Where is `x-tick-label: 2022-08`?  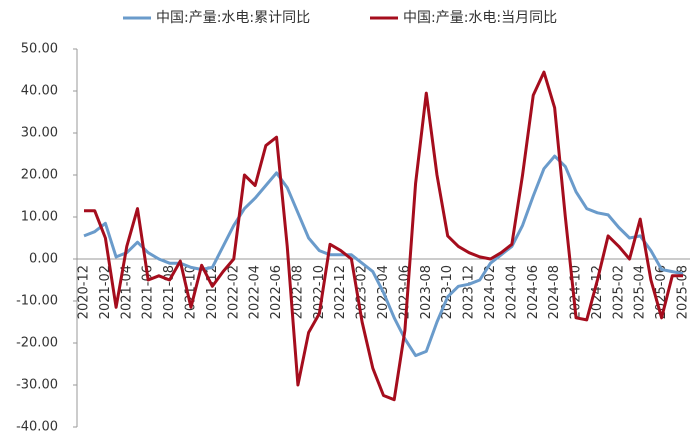
x-tick-label: 2022-08 is located at coordinates (297, 292).